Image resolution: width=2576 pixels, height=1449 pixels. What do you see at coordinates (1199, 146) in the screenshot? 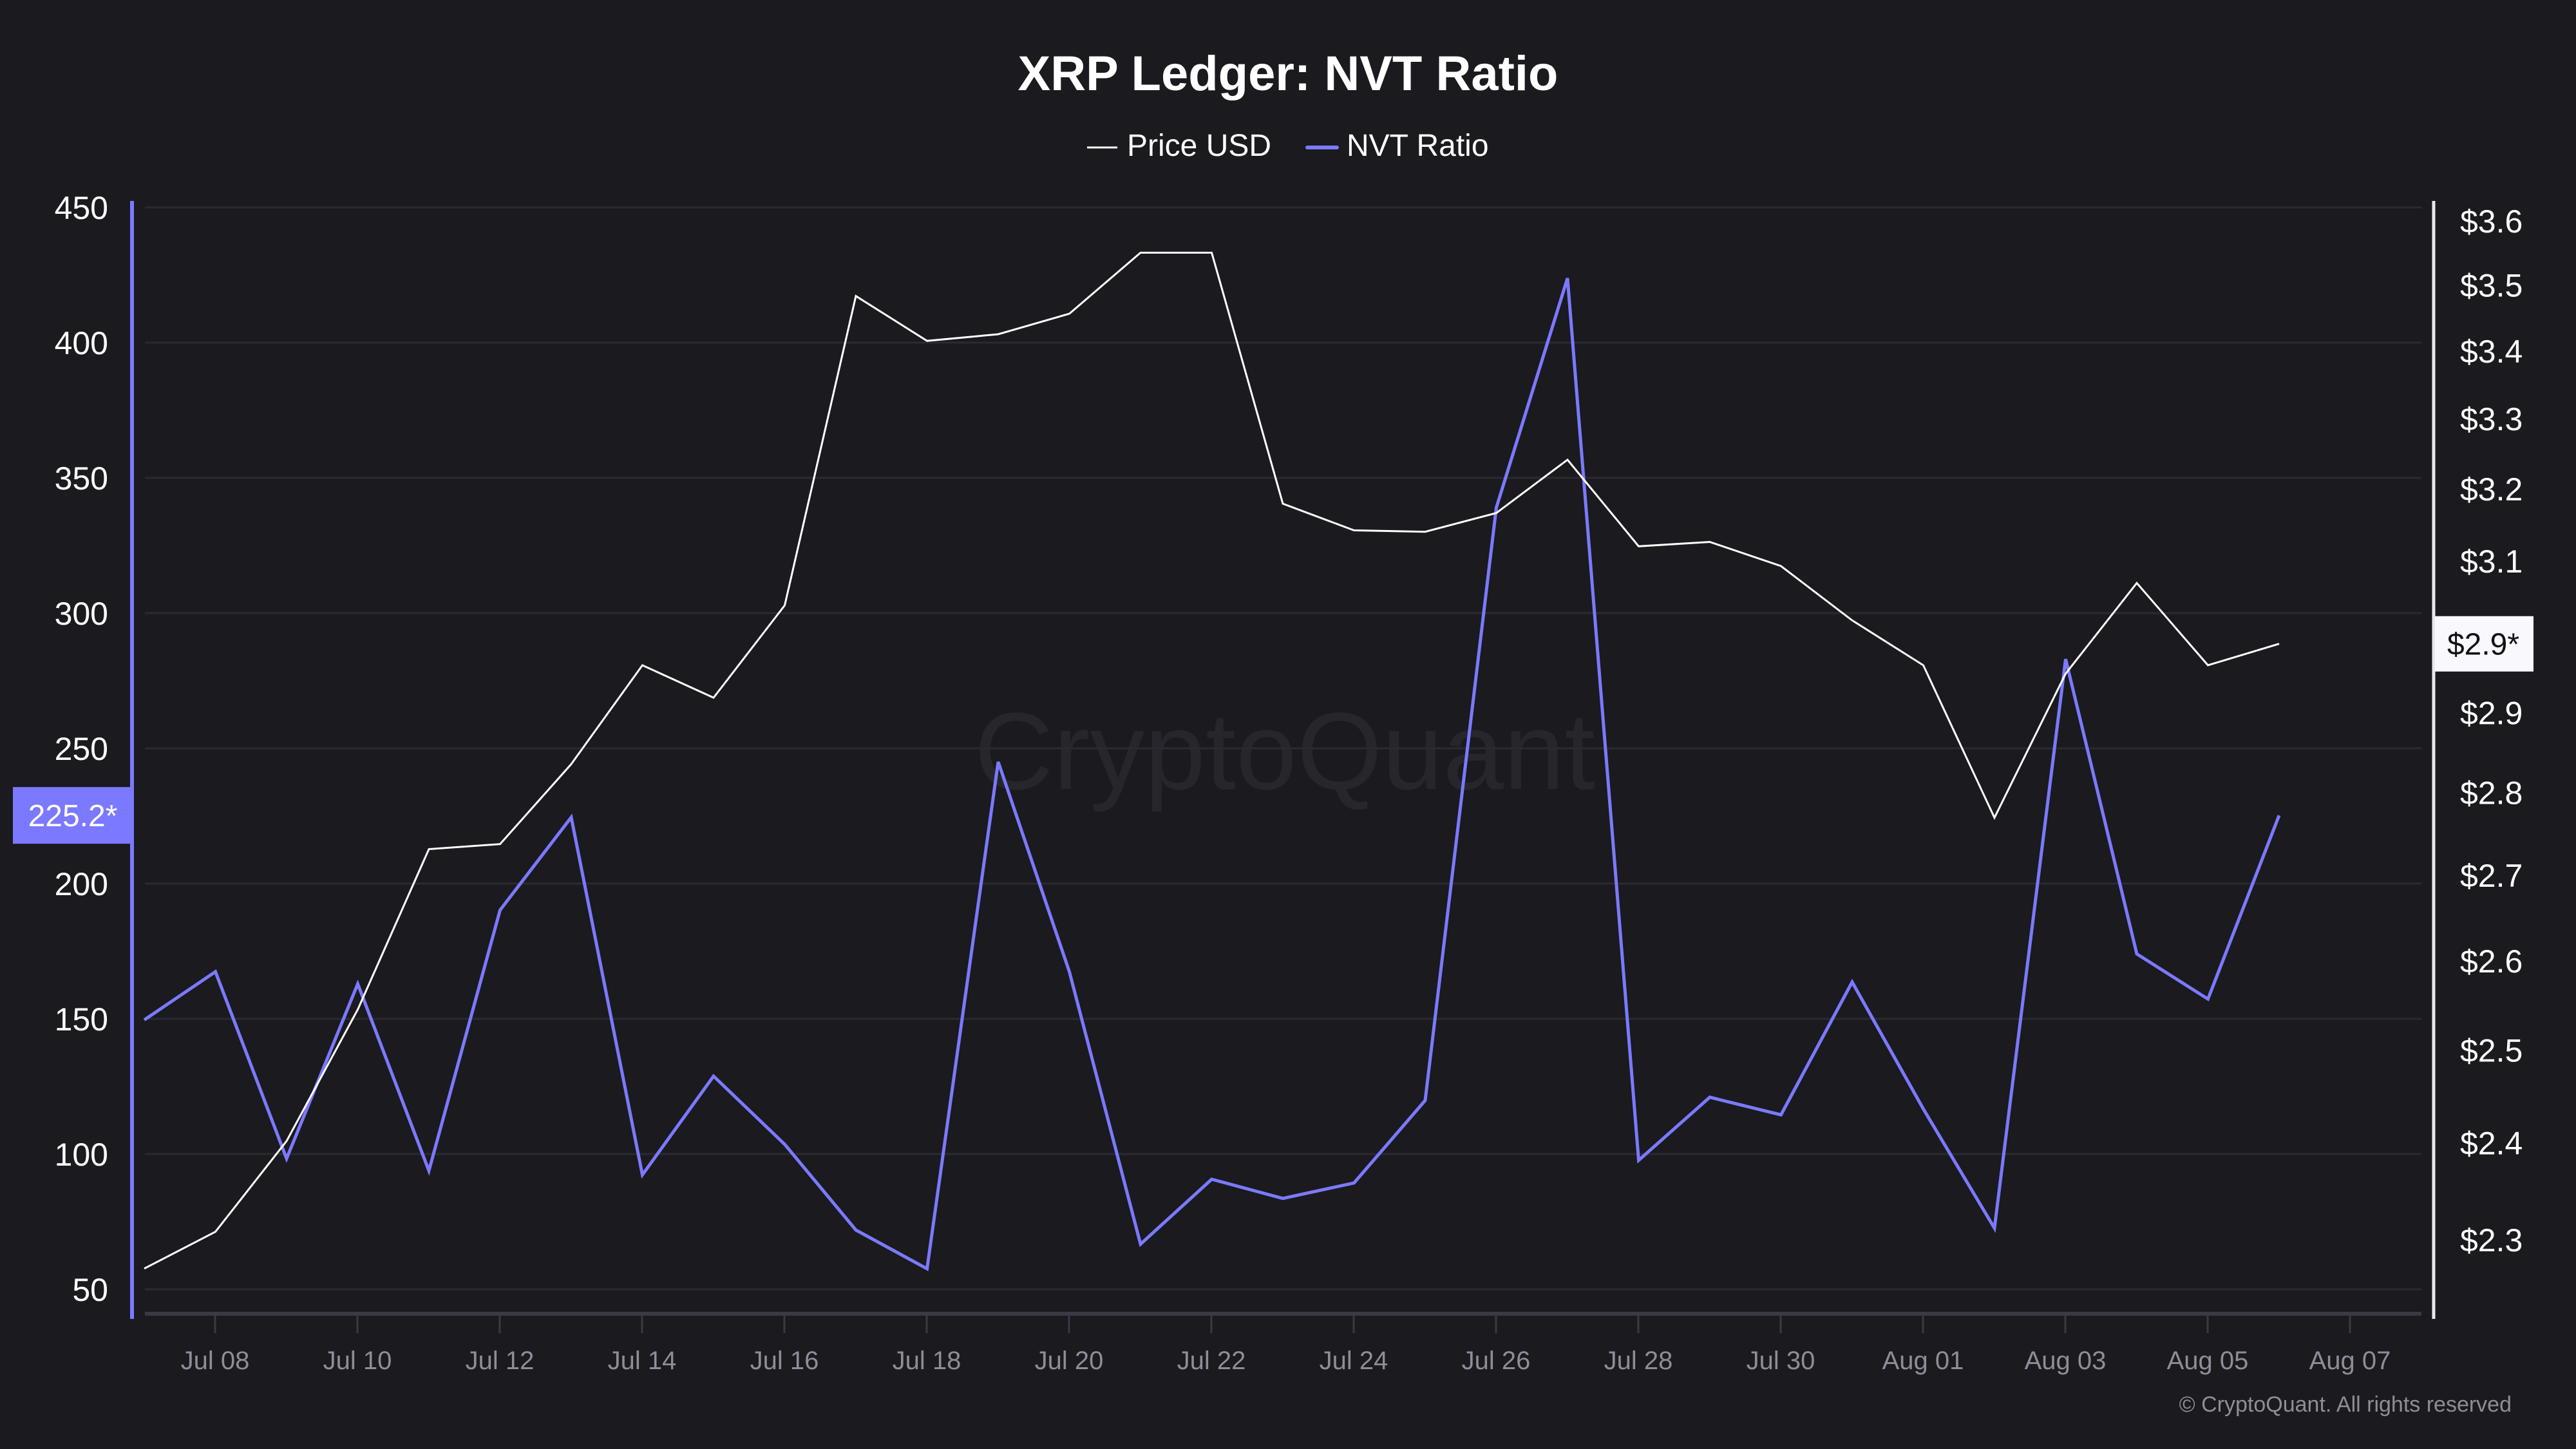
I see `legend-label-price-usd: Price USD` at bounding box center [1199, 146].